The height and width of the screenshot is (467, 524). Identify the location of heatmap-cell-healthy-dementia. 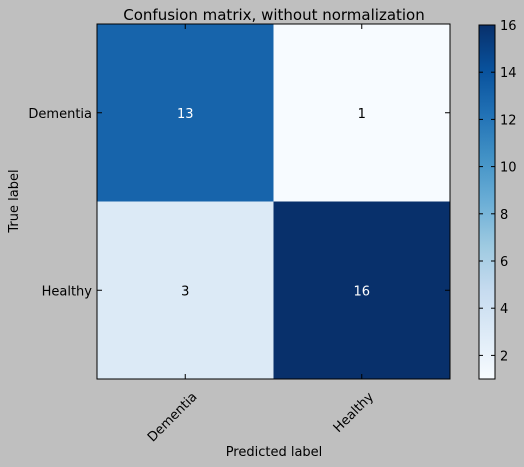
(185, 290).